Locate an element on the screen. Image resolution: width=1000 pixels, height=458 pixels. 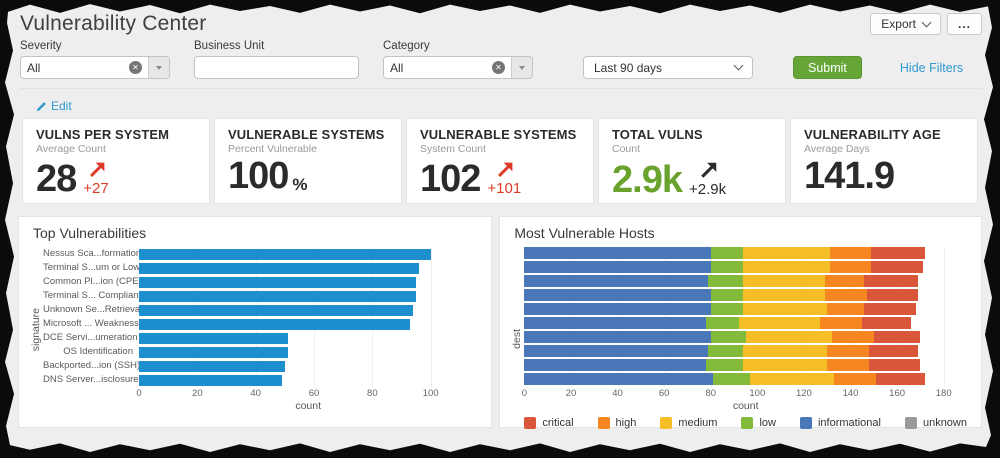
time-range-picker: Last 90 days is located at coordinates (668, 67).